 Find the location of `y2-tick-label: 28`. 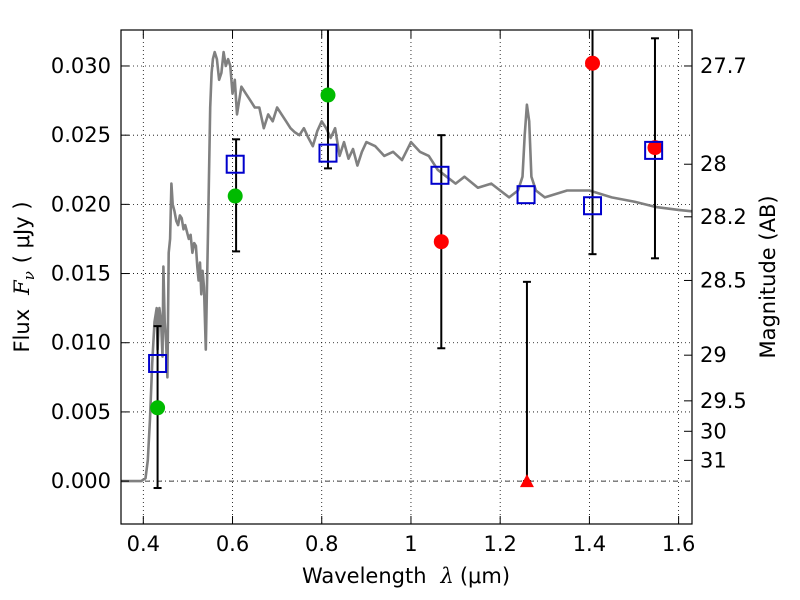

y2-tick-label: 28 is located at coordinates (713, 164).